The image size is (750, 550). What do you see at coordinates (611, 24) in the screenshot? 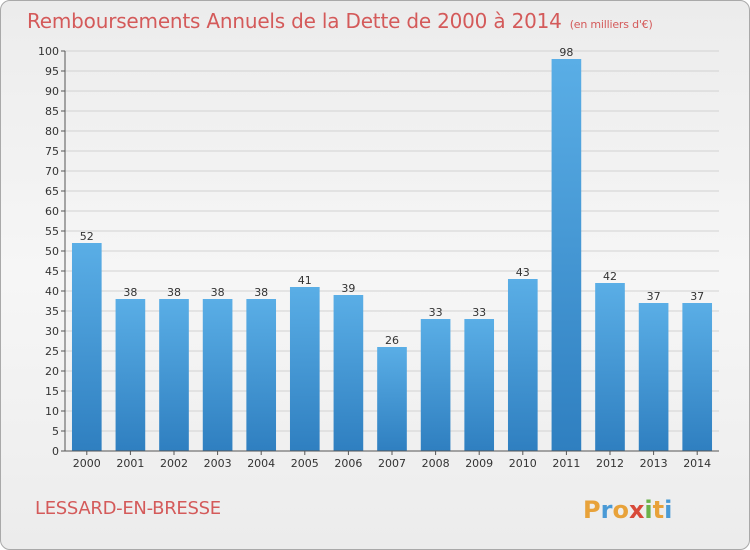
I see `chart-unit: (en milliers d'€)` at bounding box center [611, 24].